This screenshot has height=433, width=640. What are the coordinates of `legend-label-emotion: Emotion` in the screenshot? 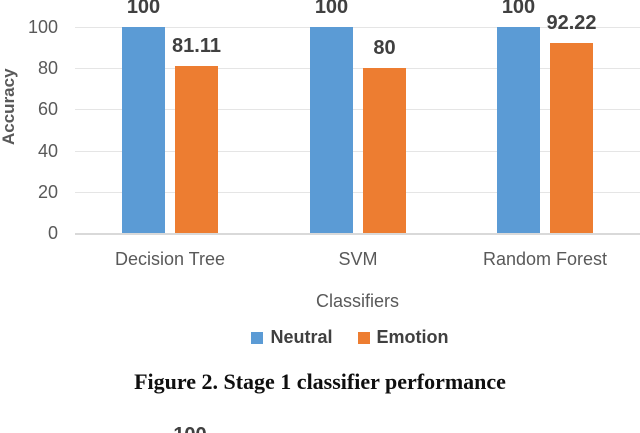 It's located at (412, 337).